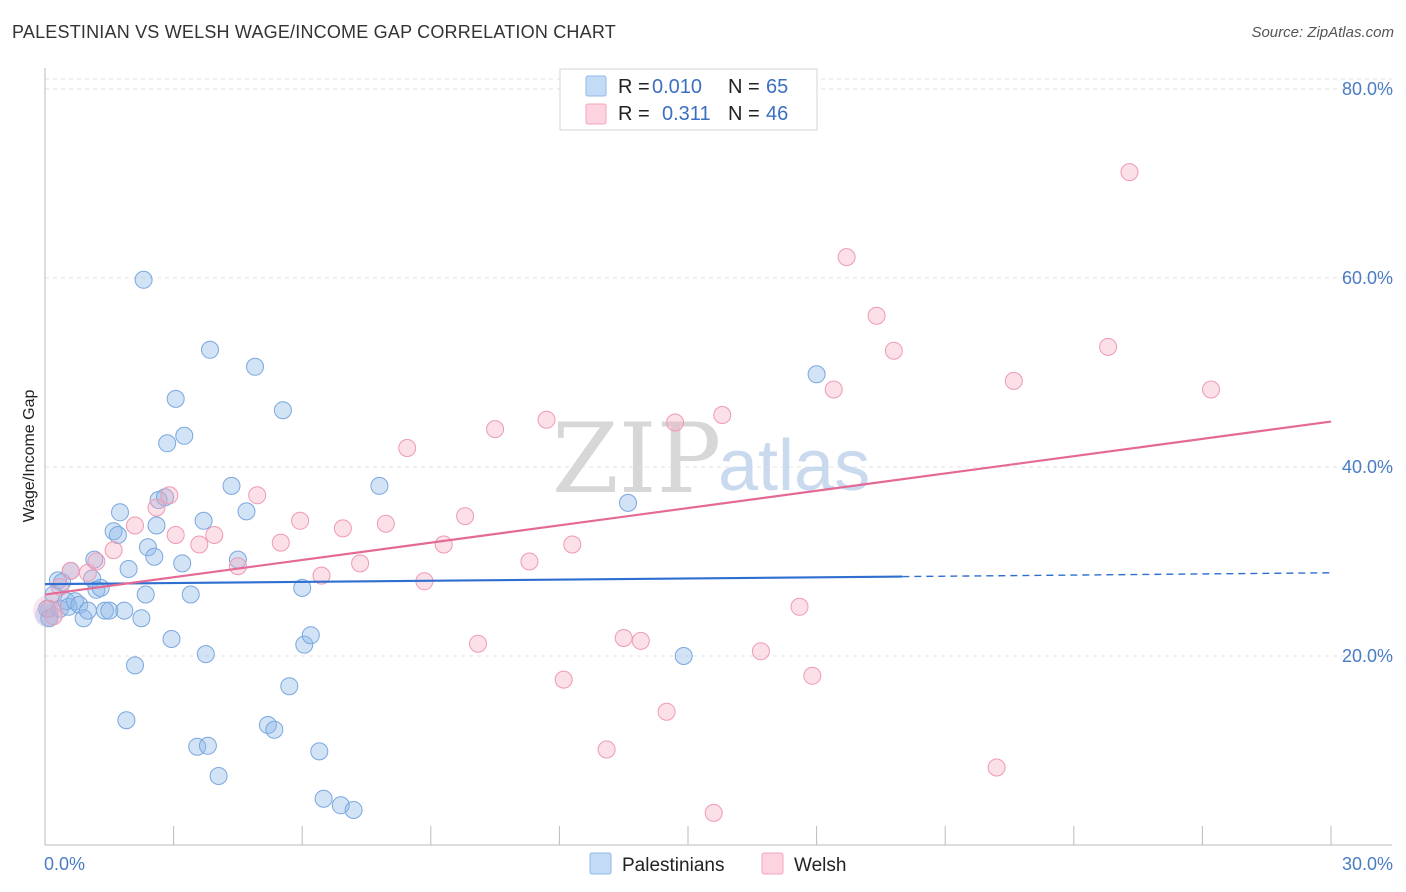 The image size is (1406, 892). I want to click on watermark-zip: ZIP, so click(636, 459).